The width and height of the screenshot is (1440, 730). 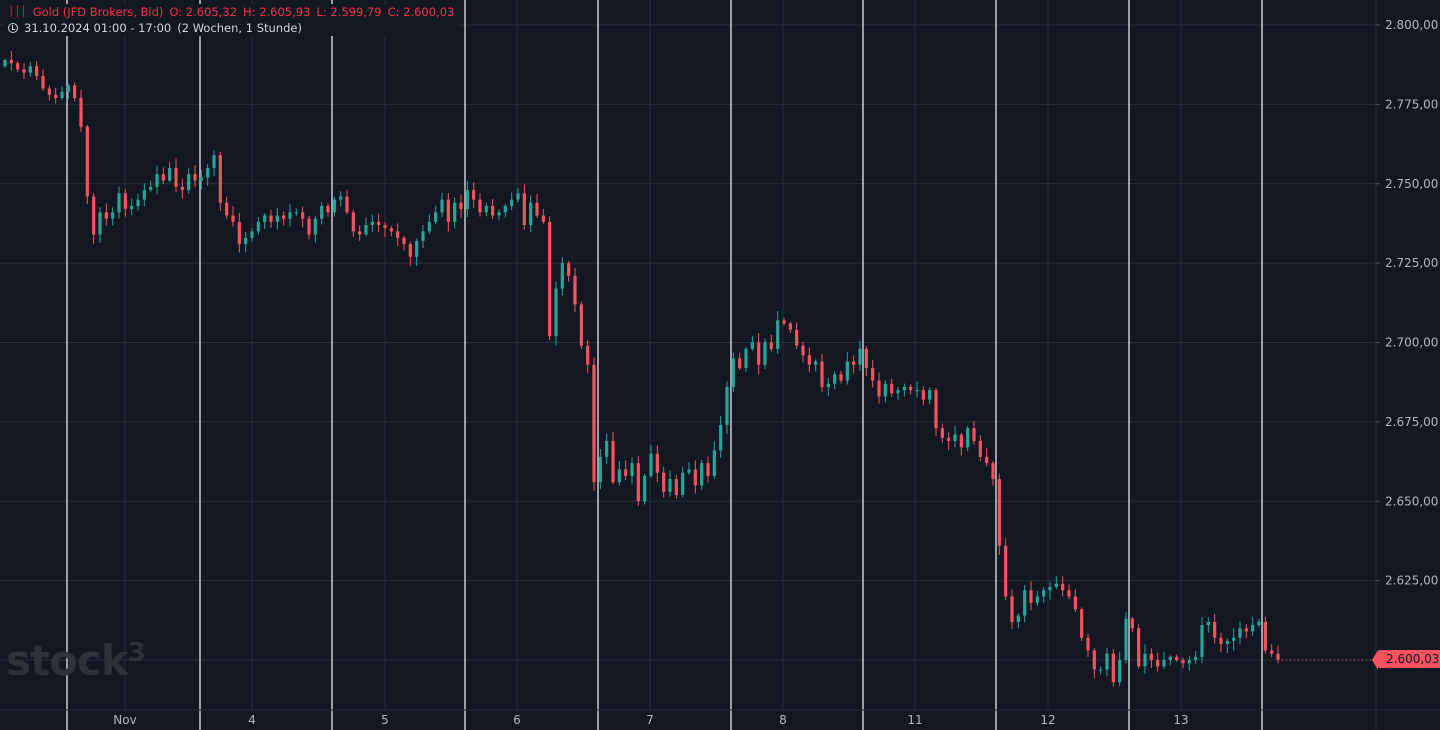 What do you see at coordinates (1411, 581) in the screenshot?
I see `y-tick-label: 2.625,00` at bounding box center [1411, 581].